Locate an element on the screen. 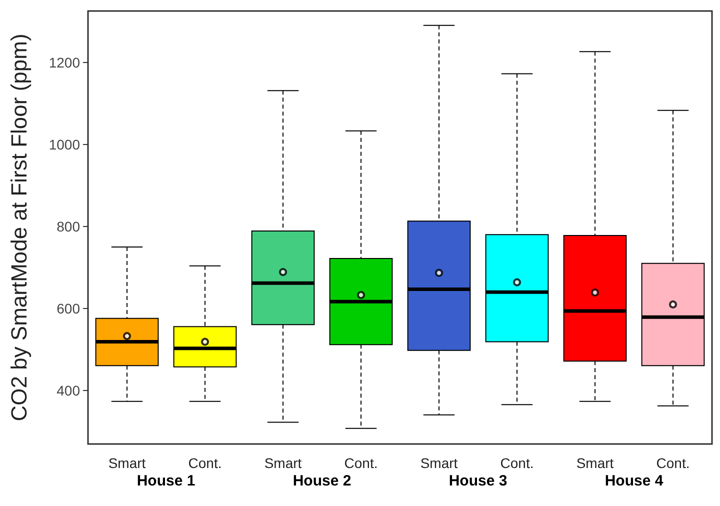  y-tick-label: 800 is located at coordinates (68, 226).